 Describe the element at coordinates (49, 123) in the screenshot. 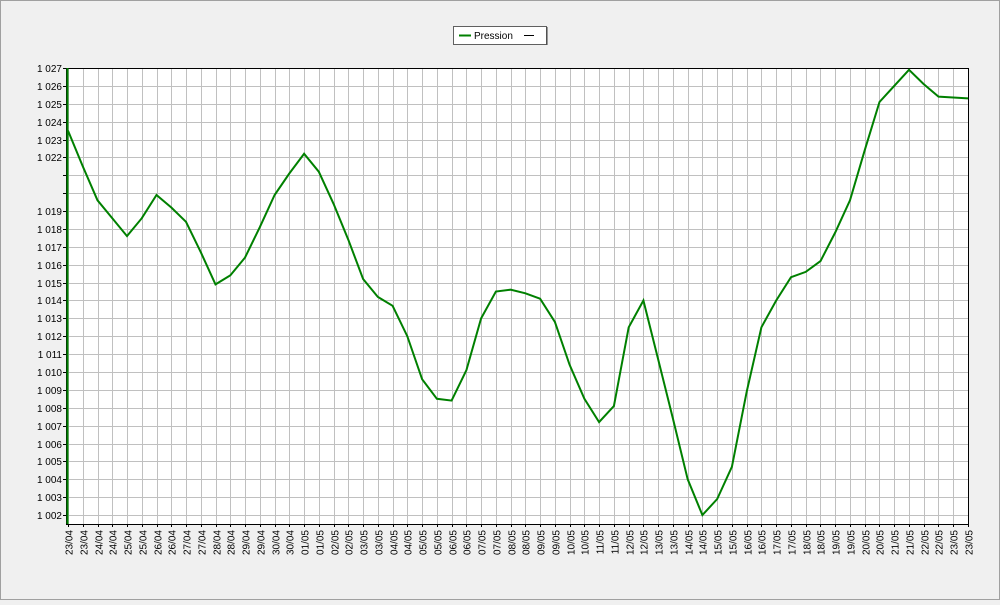

I see `y-tick-label: 1 024` at that location.